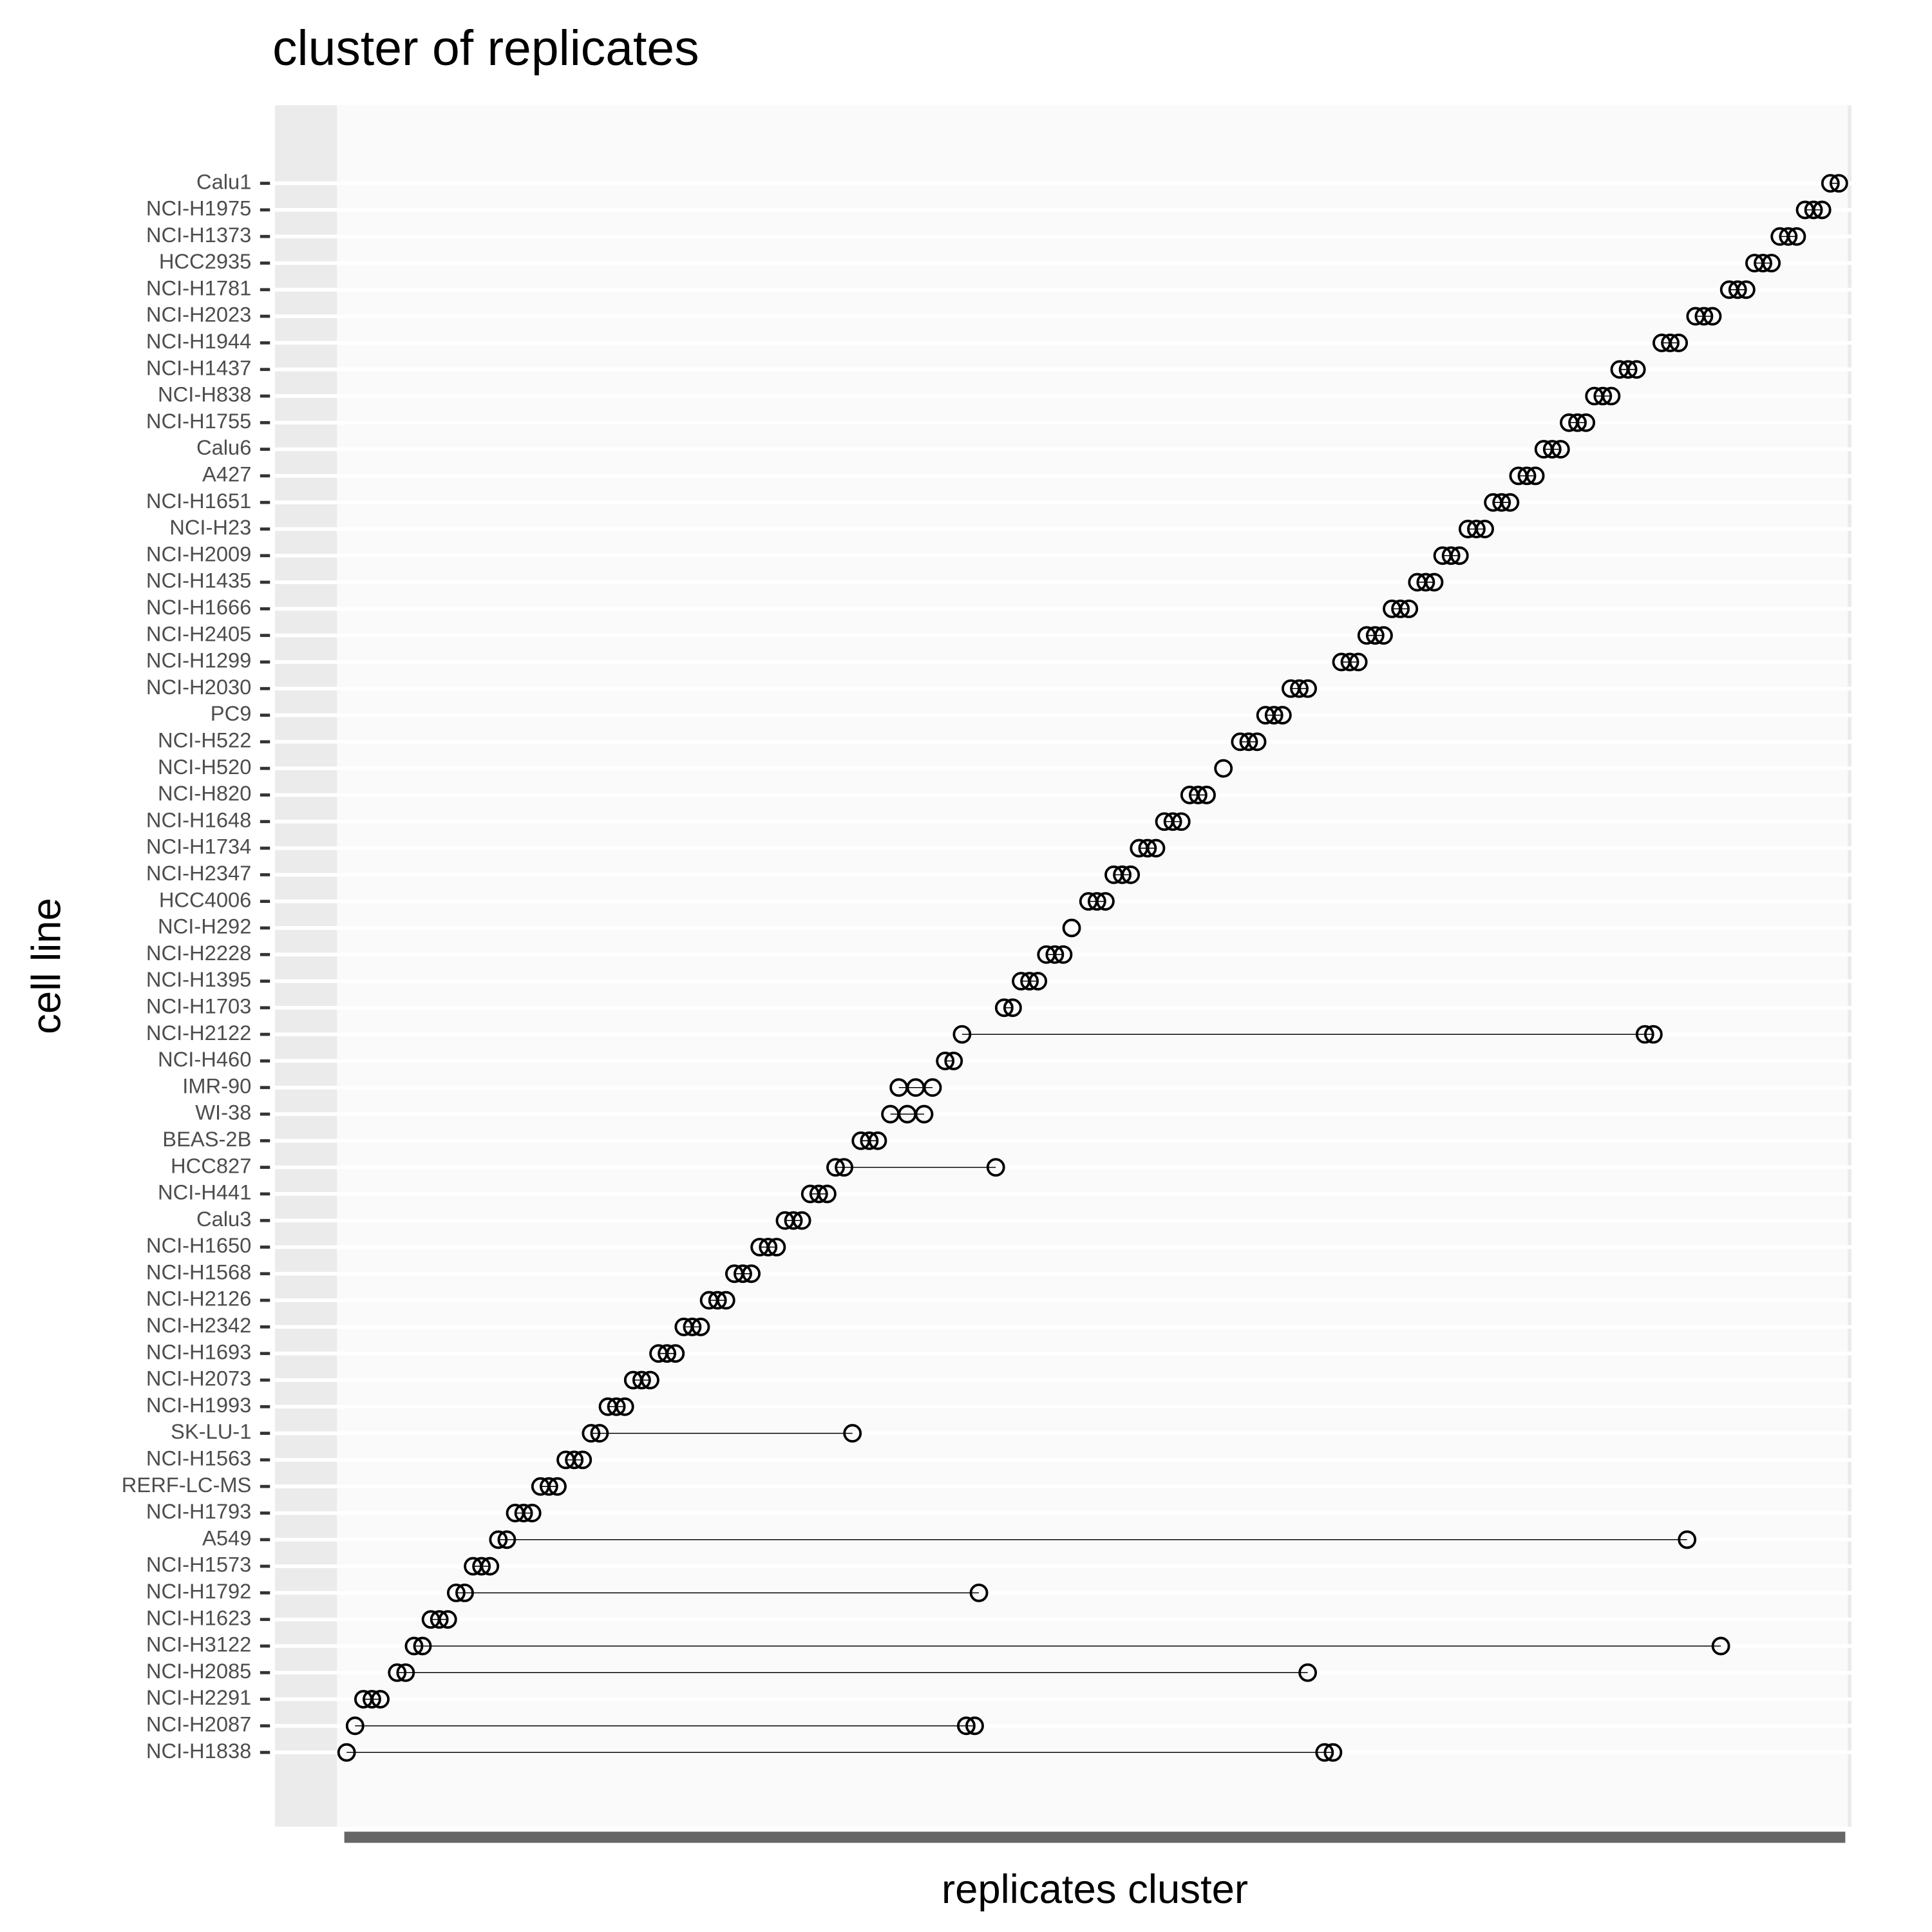 This screenshot has width=1932, height=1932. What do you see at coordinates (205, 767) in the screenshot?
I see `y-tick-label: NCI-H520` at bounding box center [205, 767].